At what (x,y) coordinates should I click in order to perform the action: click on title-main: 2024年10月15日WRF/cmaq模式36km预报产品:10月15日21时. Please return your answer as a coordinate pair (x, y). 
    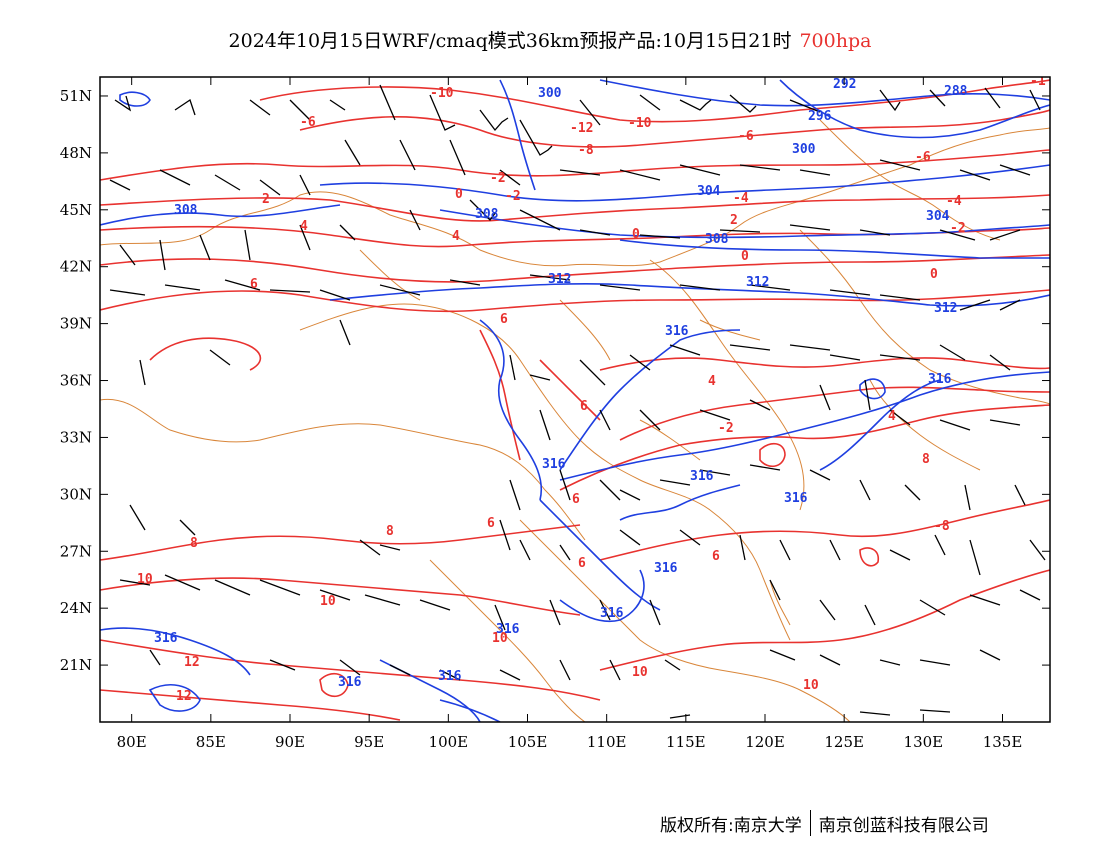
    Looking at the image, I should click on (510, 41).